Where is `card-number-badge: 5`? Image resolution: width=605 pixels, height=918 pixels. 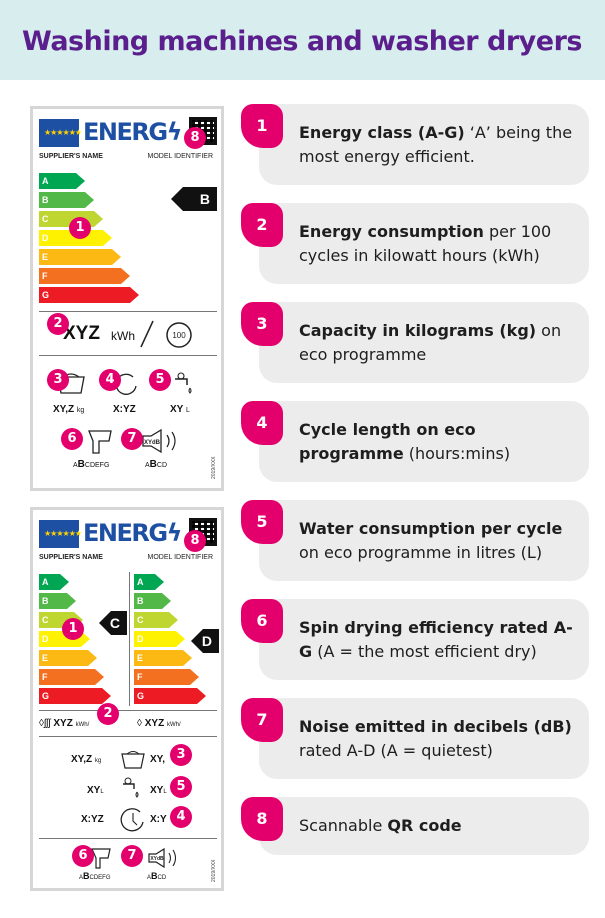
card-number-badge: 5 is located at coordinates (262, 522).